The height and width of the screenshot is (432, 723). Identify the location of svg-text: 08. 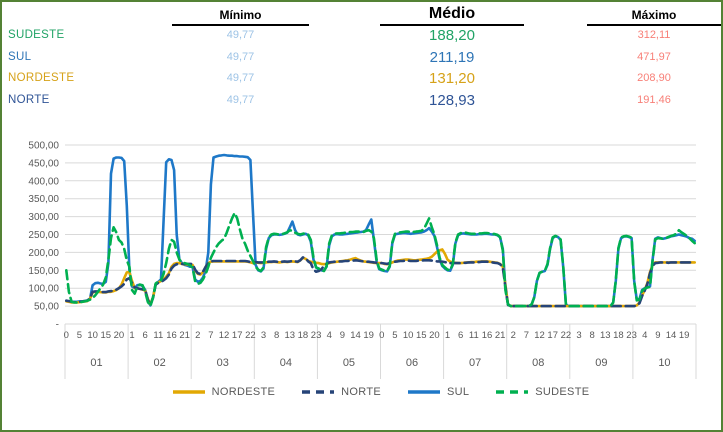
(538, 363).